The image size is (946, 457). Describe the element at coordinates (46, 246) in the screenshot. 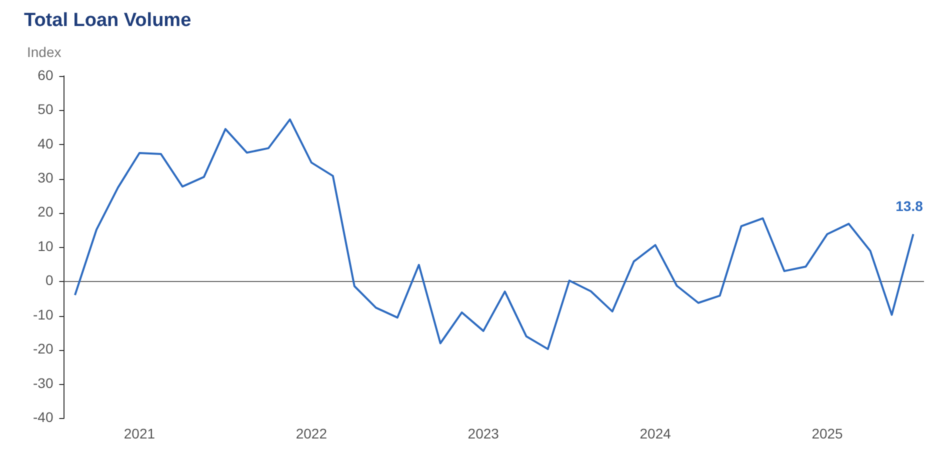

I see `y-tick-label: 10` at that location.